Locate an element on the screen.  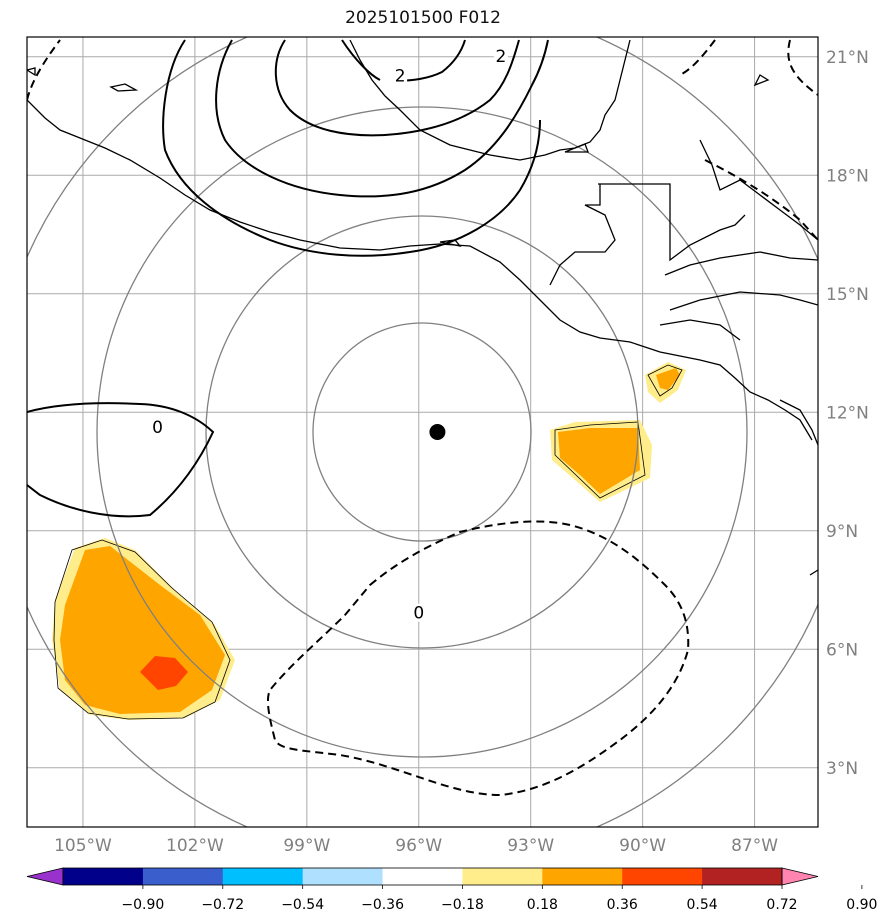
colorbar-tick-label: −0.72 is located at coordinates (222, 905).